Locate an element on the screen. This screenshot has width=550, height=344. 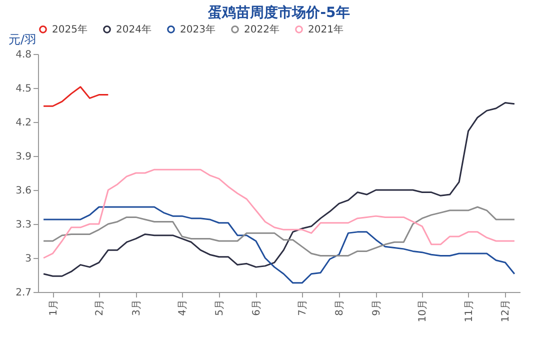
x-tick-label: 10月 is located at coordinates (423, 311).